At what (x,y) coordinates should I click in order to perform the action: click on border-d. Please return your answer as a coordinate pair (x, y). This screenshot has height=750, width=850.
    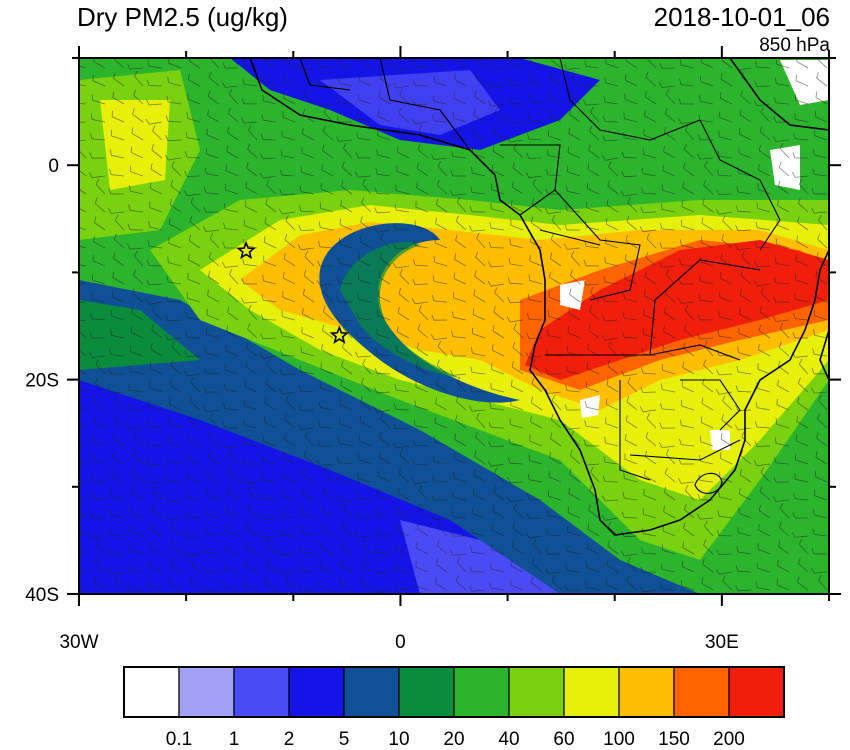
    Looking at the image, I should click on (643, 352).